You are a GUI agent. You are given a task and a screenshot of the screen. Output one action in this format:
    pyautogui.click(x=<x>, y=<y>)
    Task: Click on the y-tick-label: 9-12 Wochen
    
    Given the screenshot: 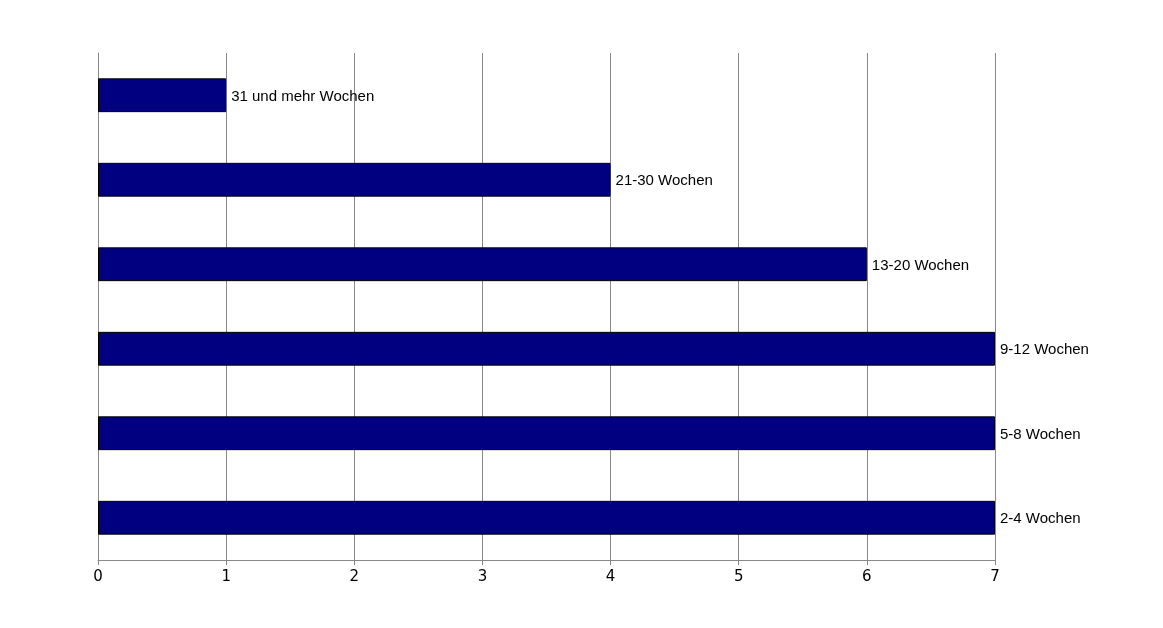 What is the action you would take?
    pyautogui.click(x=1044, y=349)
    